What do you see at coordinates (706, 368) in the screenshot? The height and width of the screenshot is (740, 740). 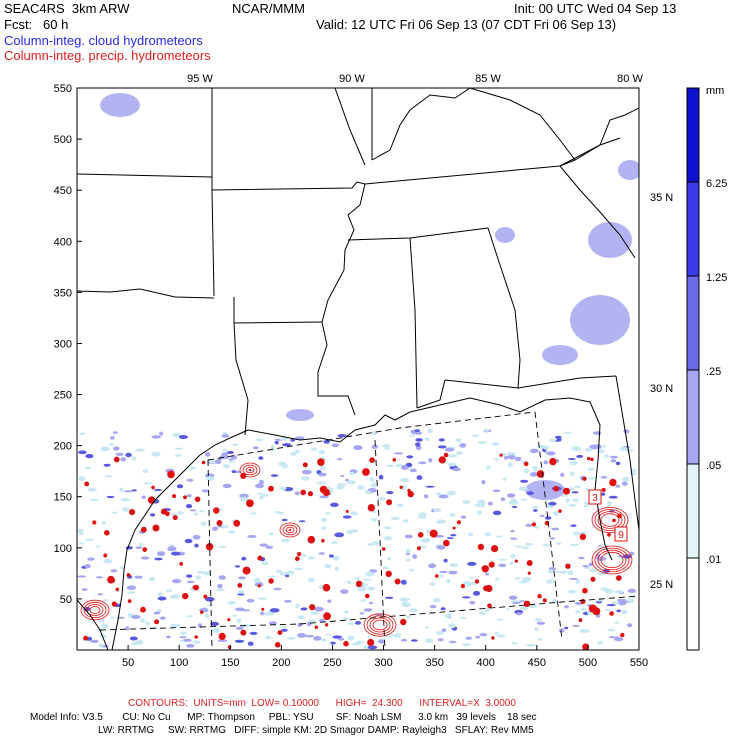 I see `colorbar: mm 6.25 1.25 .25 .05 .01` at bounding box center [706, 368].